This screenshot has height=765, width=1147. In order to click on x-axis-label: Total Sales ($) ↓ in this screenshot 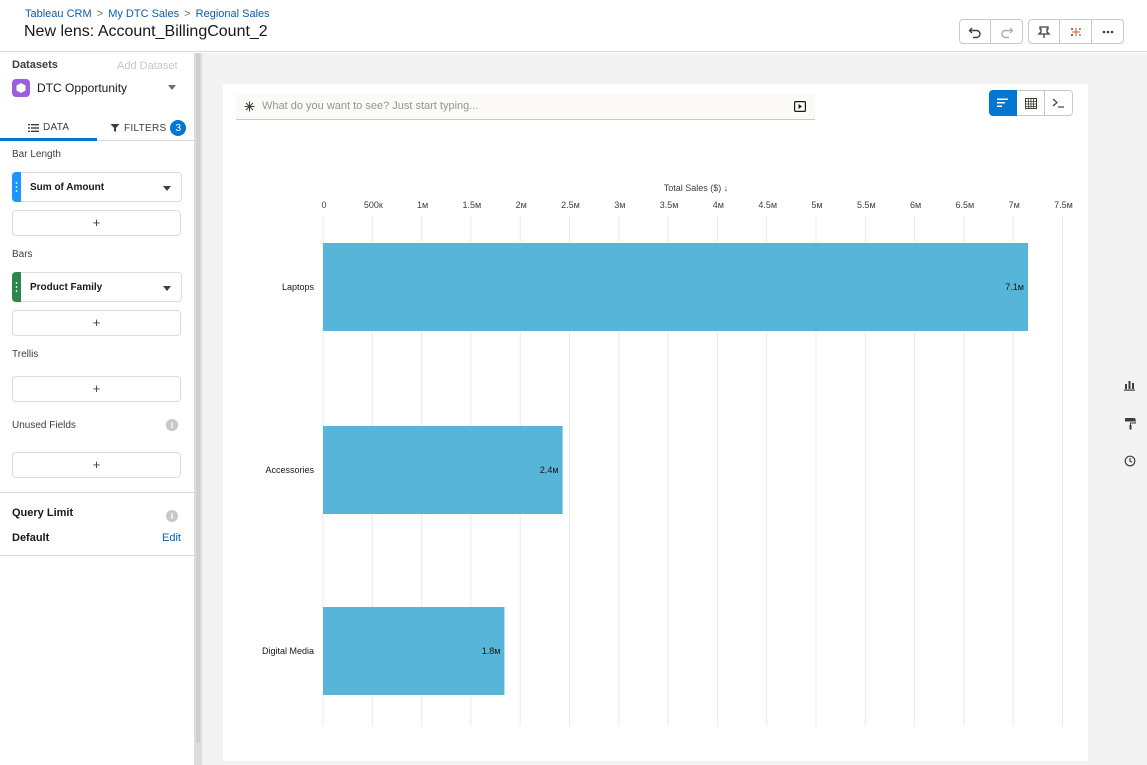, I will do `click(696, 188)`.